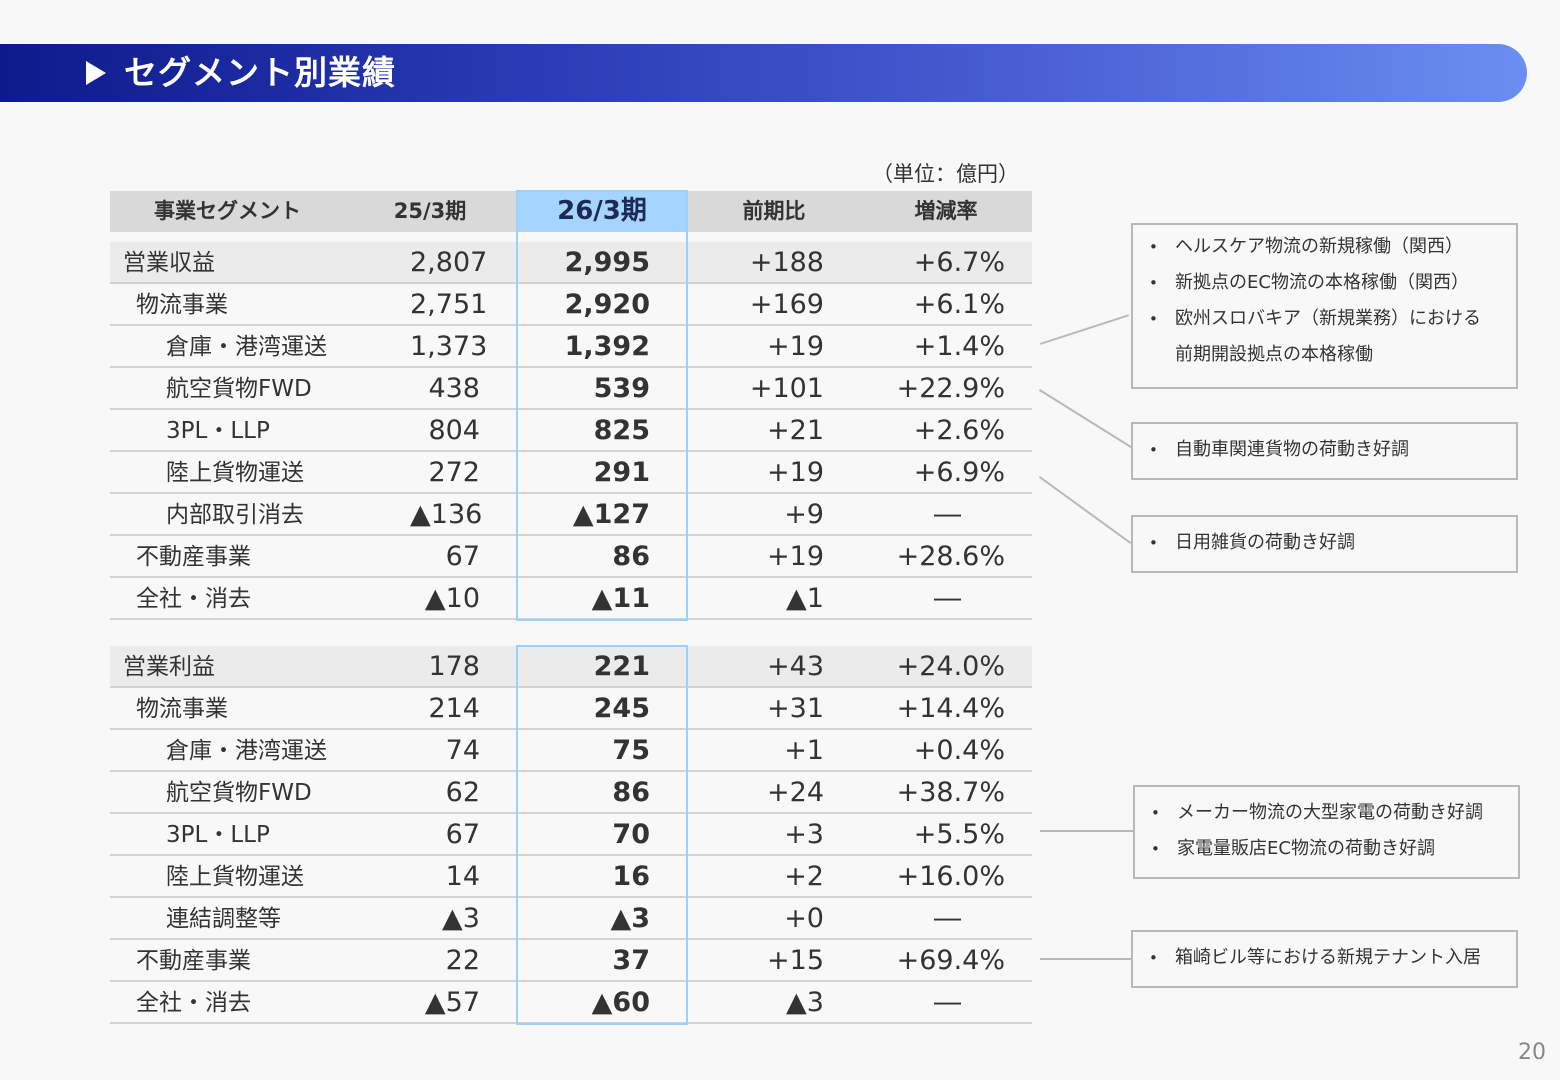  I want to click on cell-diff: +2, so click(804, 876).